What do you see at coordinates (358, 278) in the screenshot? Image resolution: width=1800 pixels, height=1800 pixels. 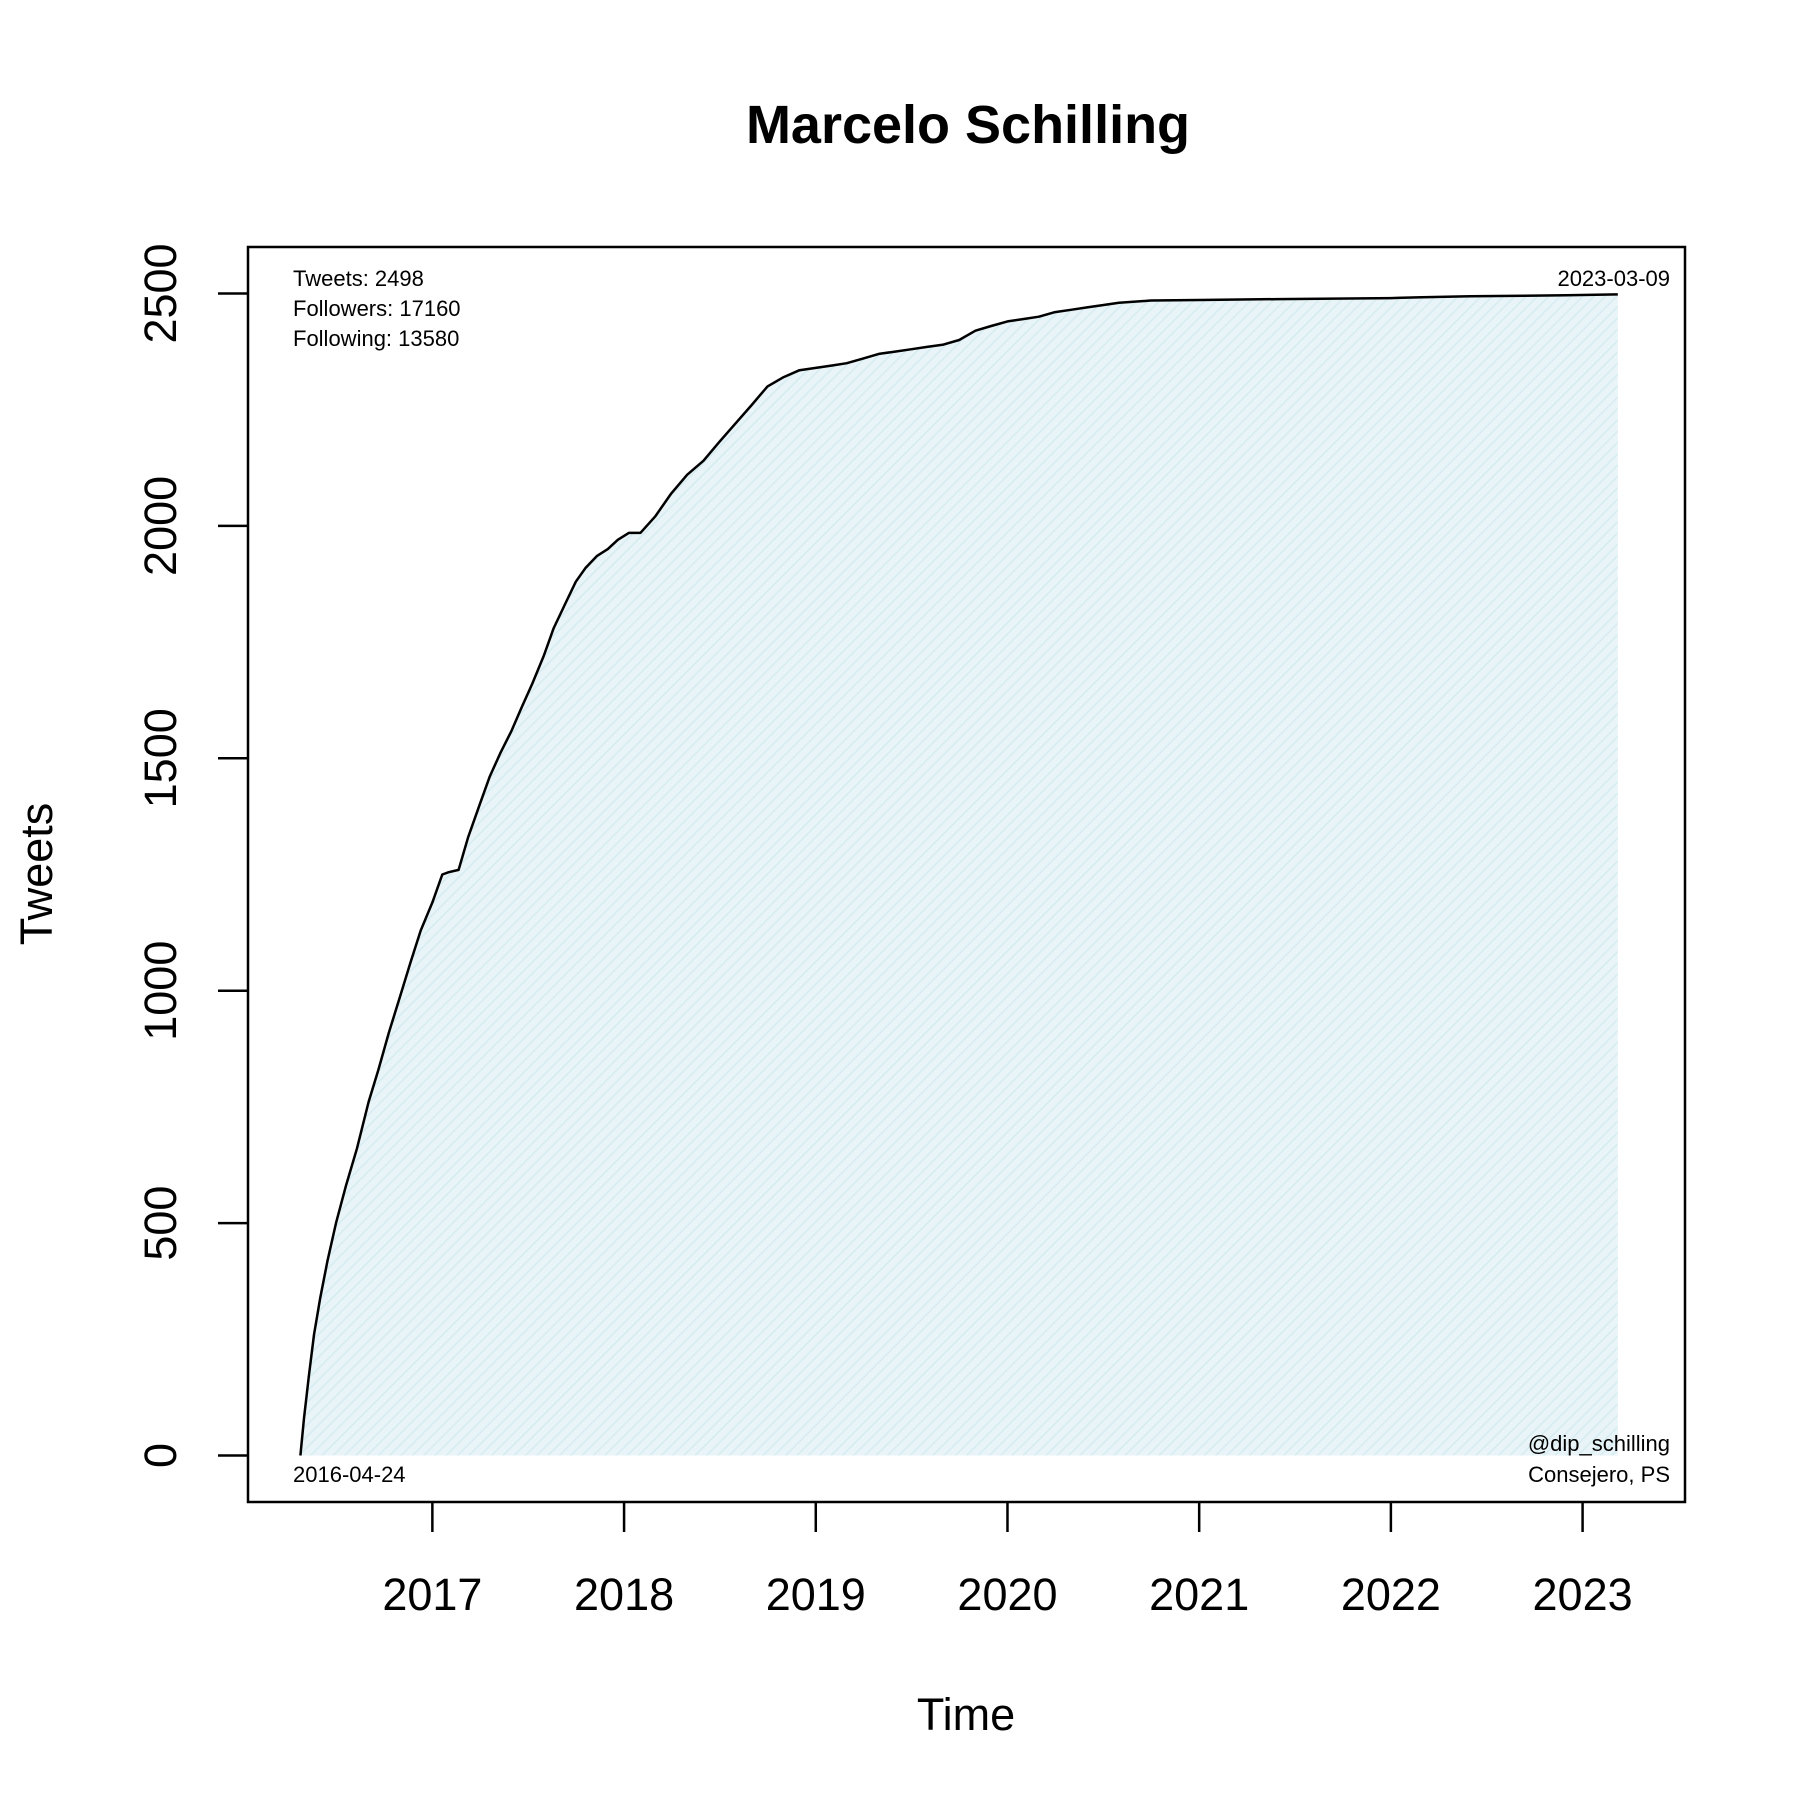 I see `stat-tweets: Tweets: 2498` at bounding box center [358, 278].